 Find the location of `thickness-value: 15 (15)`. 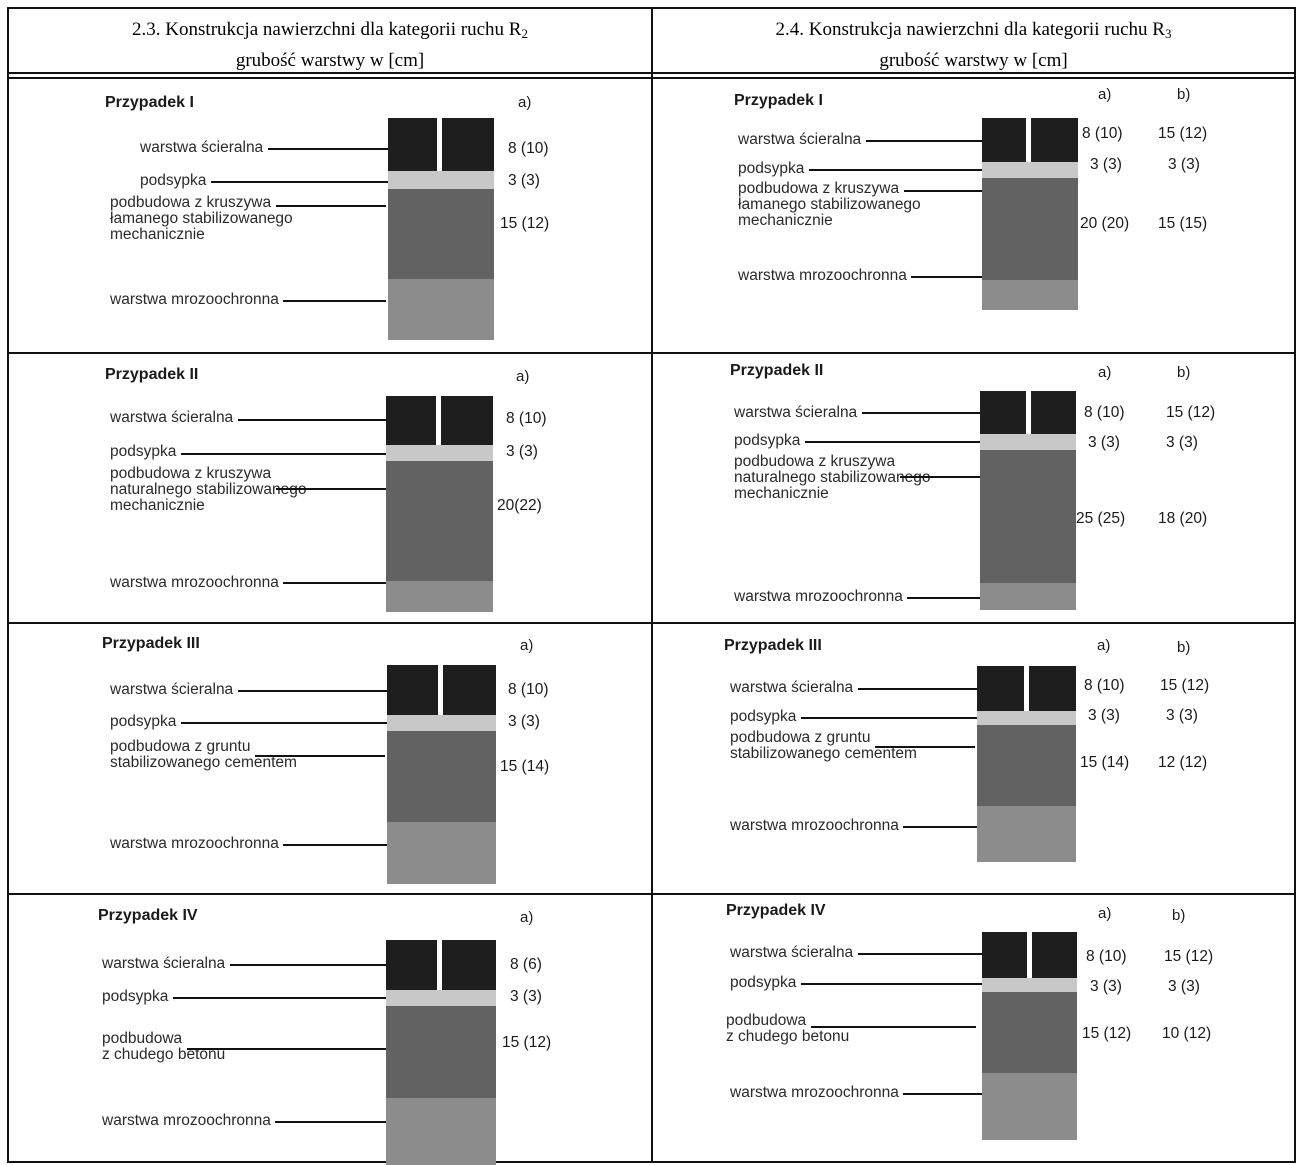

thickness-value: 15 (15) is located at coordinates (1183, 223).